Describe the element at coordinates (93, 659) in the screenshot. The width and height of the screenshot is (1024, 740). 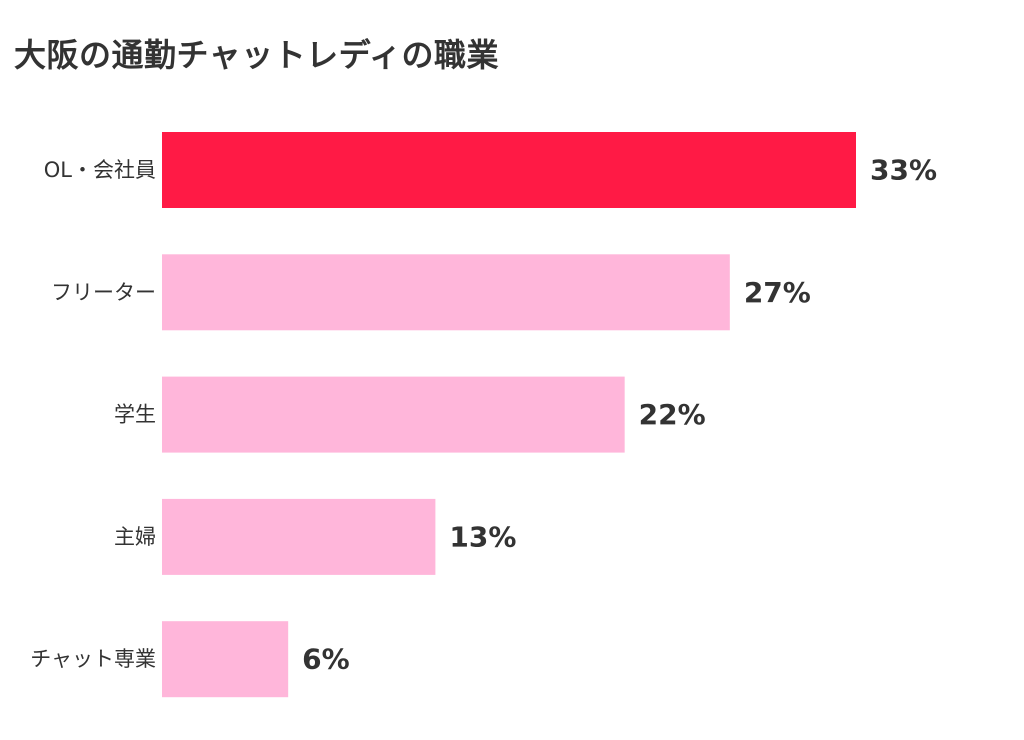
I see `category-label: チャット専業` at that location.